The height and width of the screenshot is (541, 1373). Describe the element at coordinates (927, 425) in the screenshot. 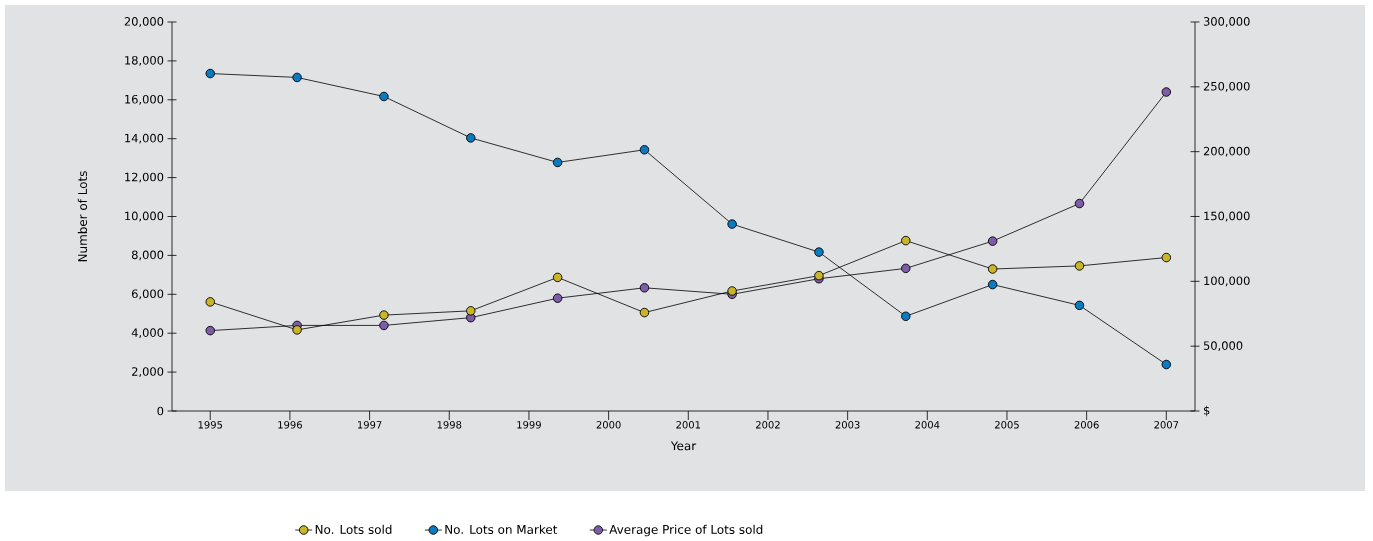

I see `x-tick-label: 2004` at that location.